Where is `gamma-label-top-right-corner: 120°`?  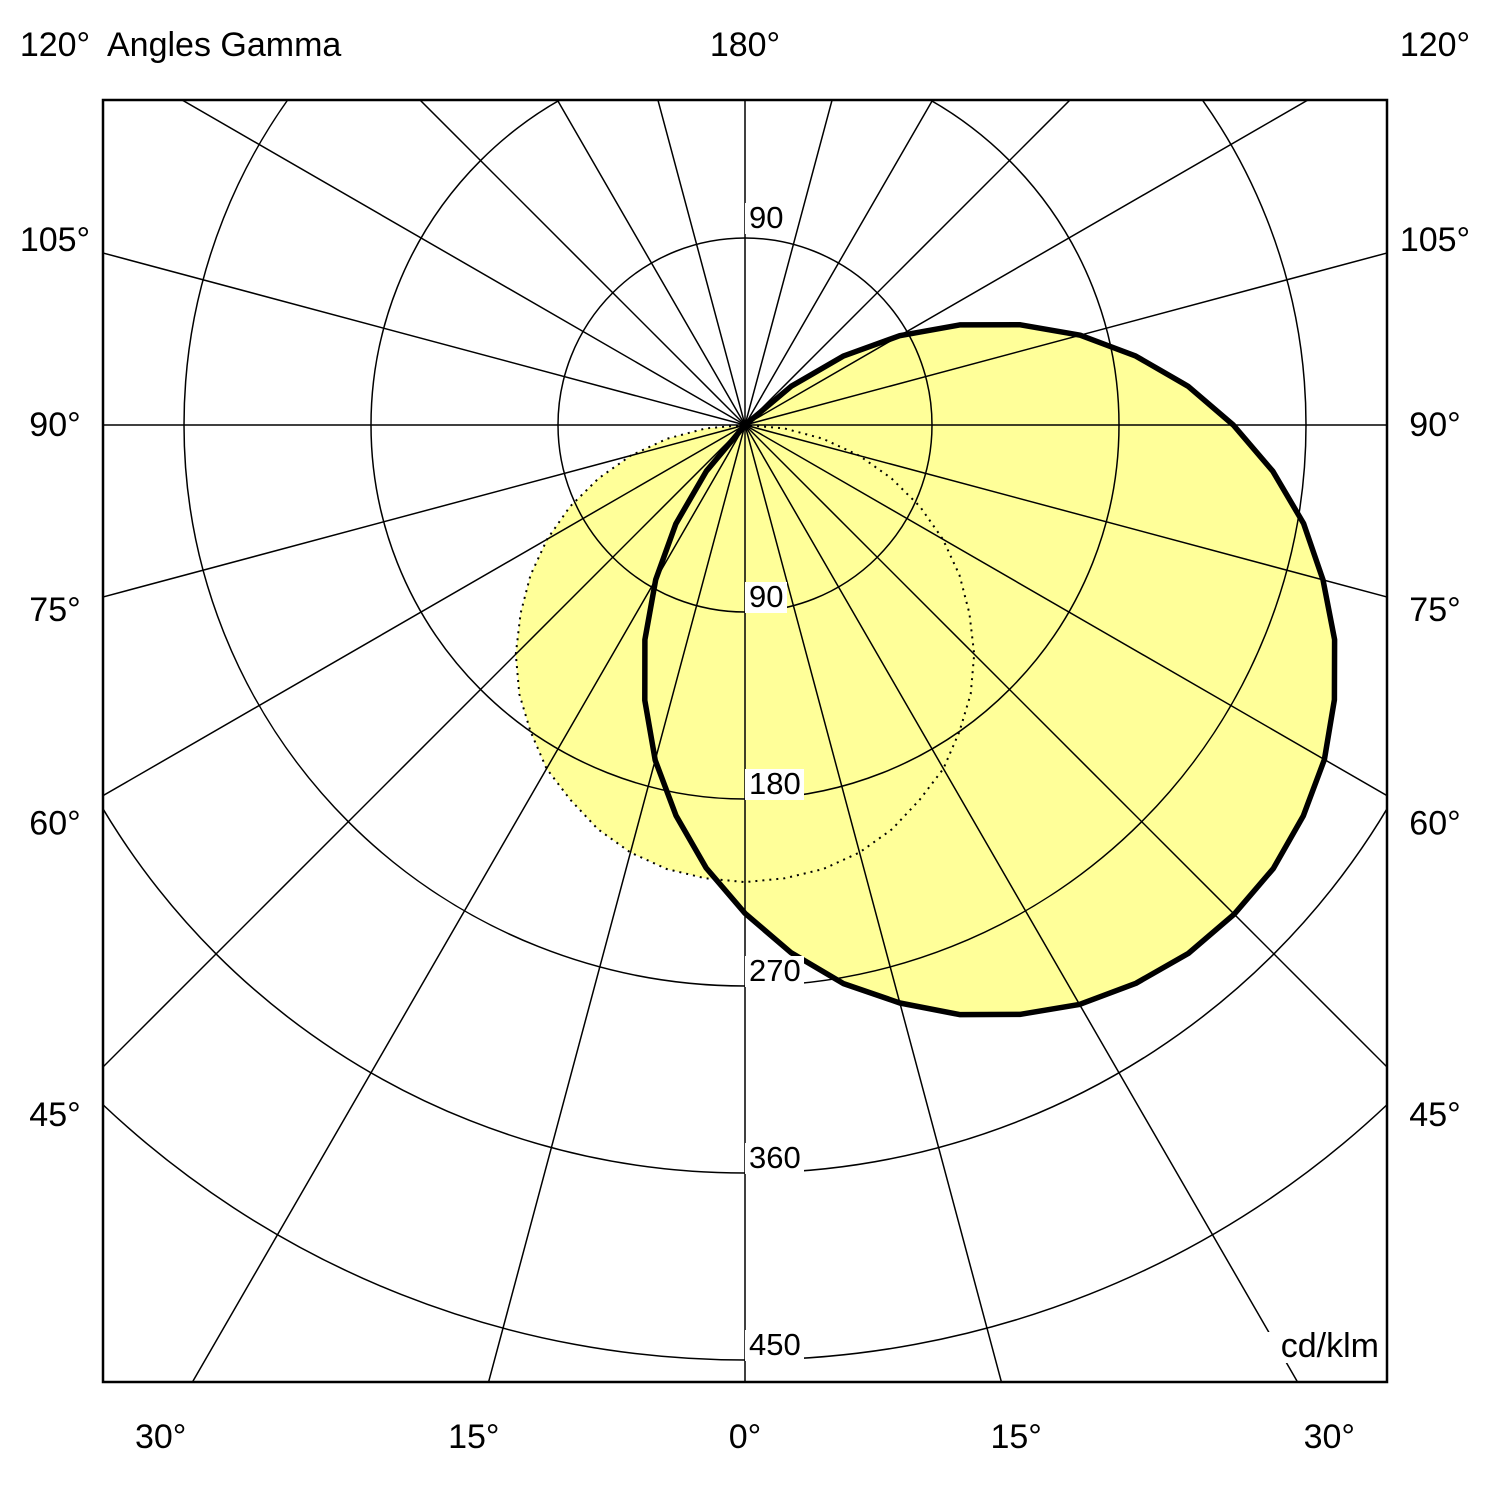
gamma-label-top-right-corner: 120° is located at coordinates (1435, 45).